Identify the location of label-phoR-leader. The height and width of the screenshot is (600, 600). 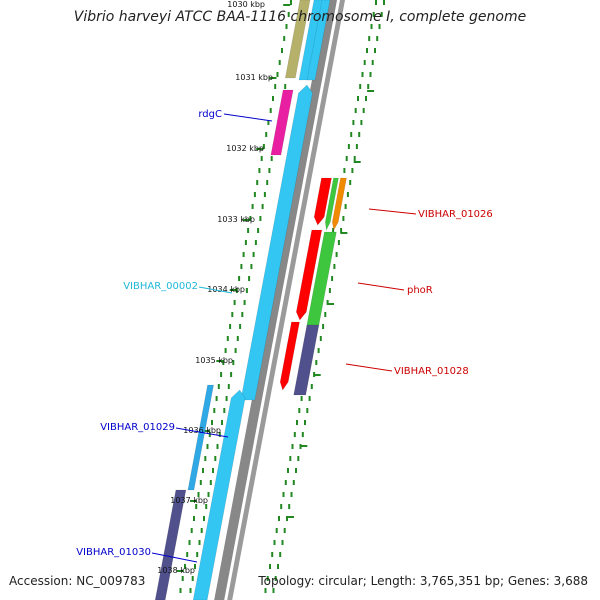
(381, 286).